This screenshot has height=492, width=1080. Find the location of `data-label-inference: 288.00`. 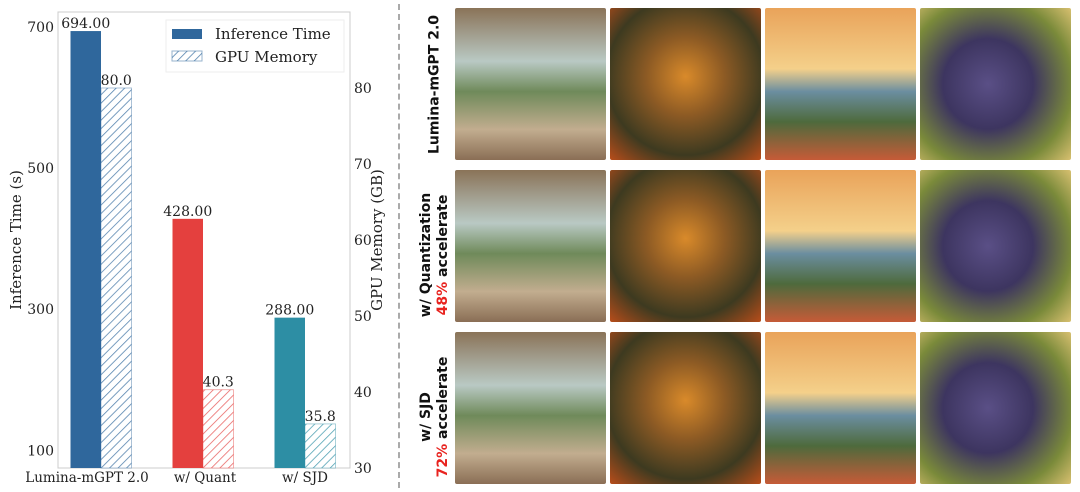

data-label-inference: 288.00 is located at coordinates (289, 311).